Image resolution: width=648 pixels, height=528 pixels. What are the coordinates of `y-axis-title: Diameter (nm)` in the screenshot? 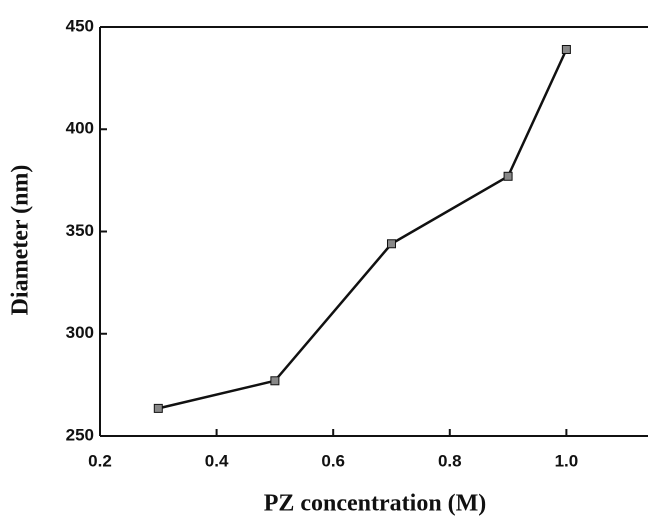 It's located at (21, 240).